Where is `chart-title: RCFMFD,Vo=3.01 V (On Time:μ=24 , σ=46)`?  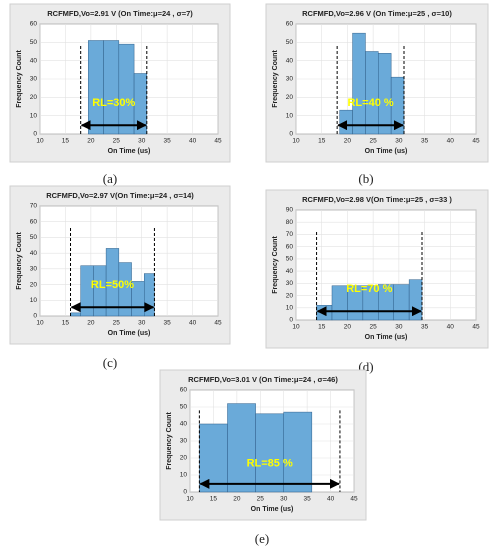
chart-title: RCFMFD,Vo=3.01 V (On Time:μ=24 , σ=46) is located at coordinates (263, 379).